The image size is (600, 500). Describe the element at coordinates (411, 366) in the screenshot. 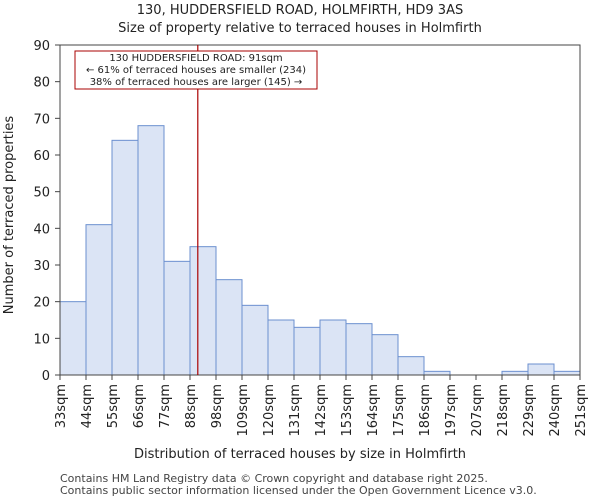

I see `bar-175sqm` at that location.